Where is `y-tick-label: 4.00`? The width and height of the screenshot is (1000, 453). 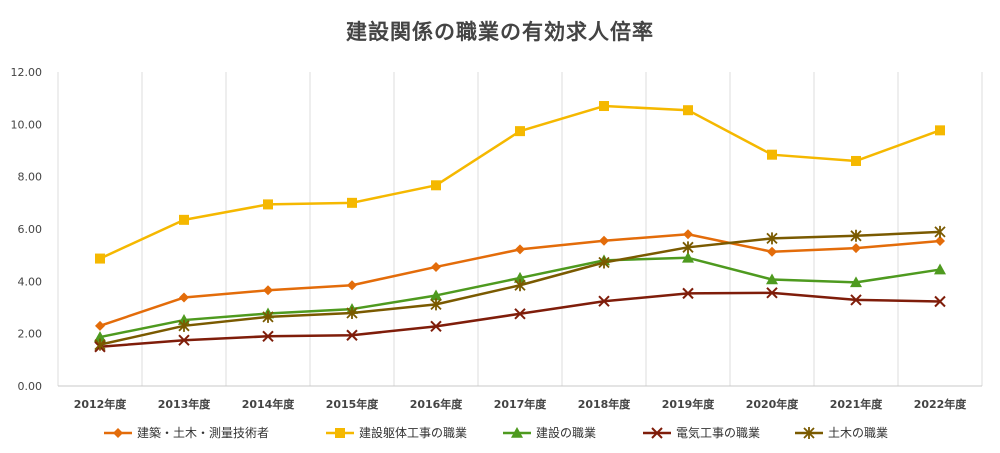
y-tick-label: 4.00 is located at coordinates (30, 281).